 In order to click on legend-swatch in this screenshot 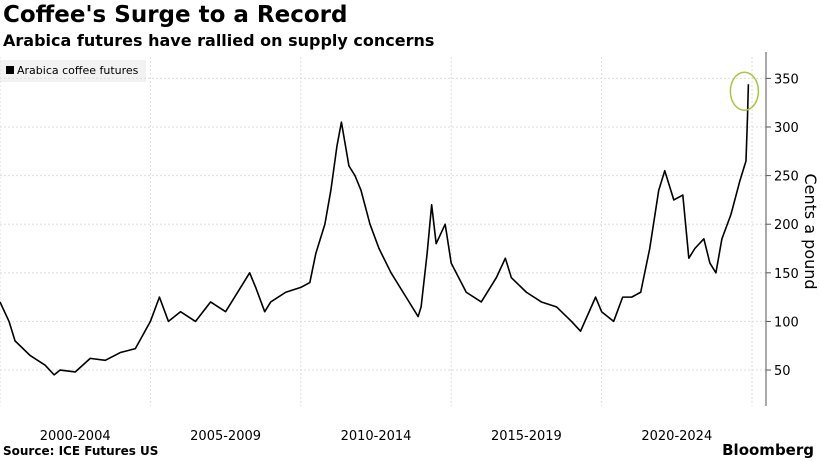, I will do `click(10, 70)`.